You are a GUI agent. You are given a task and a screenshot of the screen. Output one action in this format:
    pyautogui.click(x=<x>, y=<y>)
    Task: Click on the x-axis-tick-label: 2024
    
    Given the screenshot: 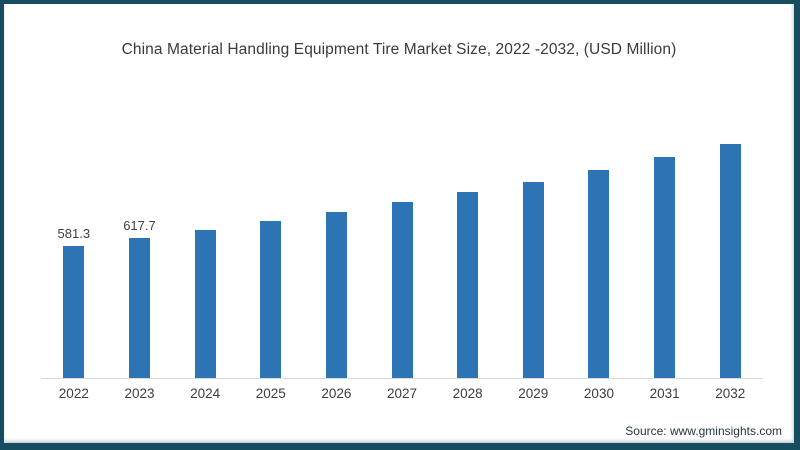 What is the action you would take?
    pyautogui.click(x=205, y=393)
    